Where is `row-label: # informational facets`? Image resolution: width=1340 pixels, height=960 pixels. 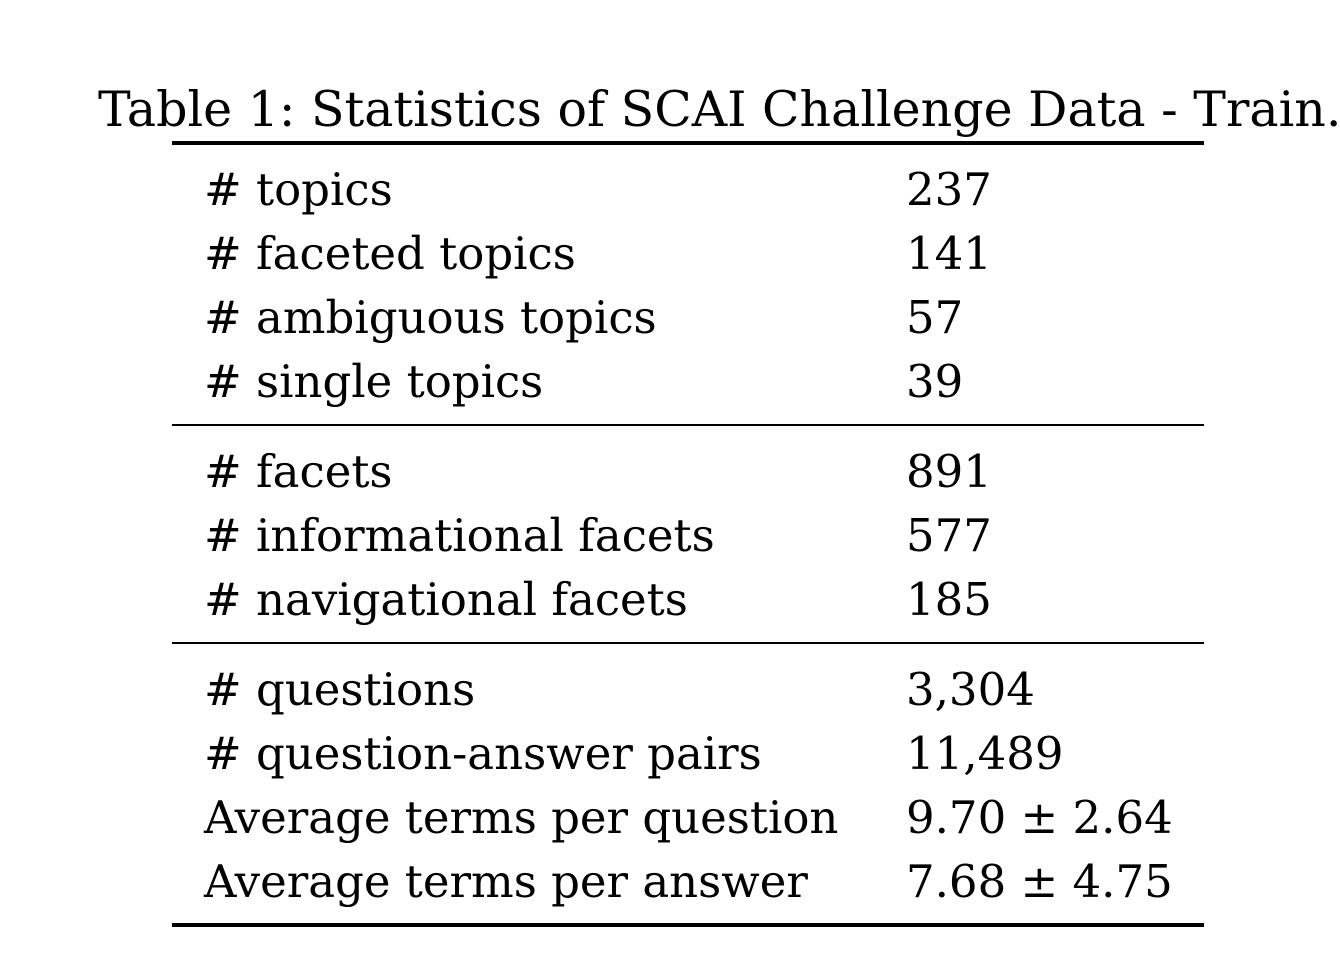 row-label: # informational facets is located at coordinates (459, 535).